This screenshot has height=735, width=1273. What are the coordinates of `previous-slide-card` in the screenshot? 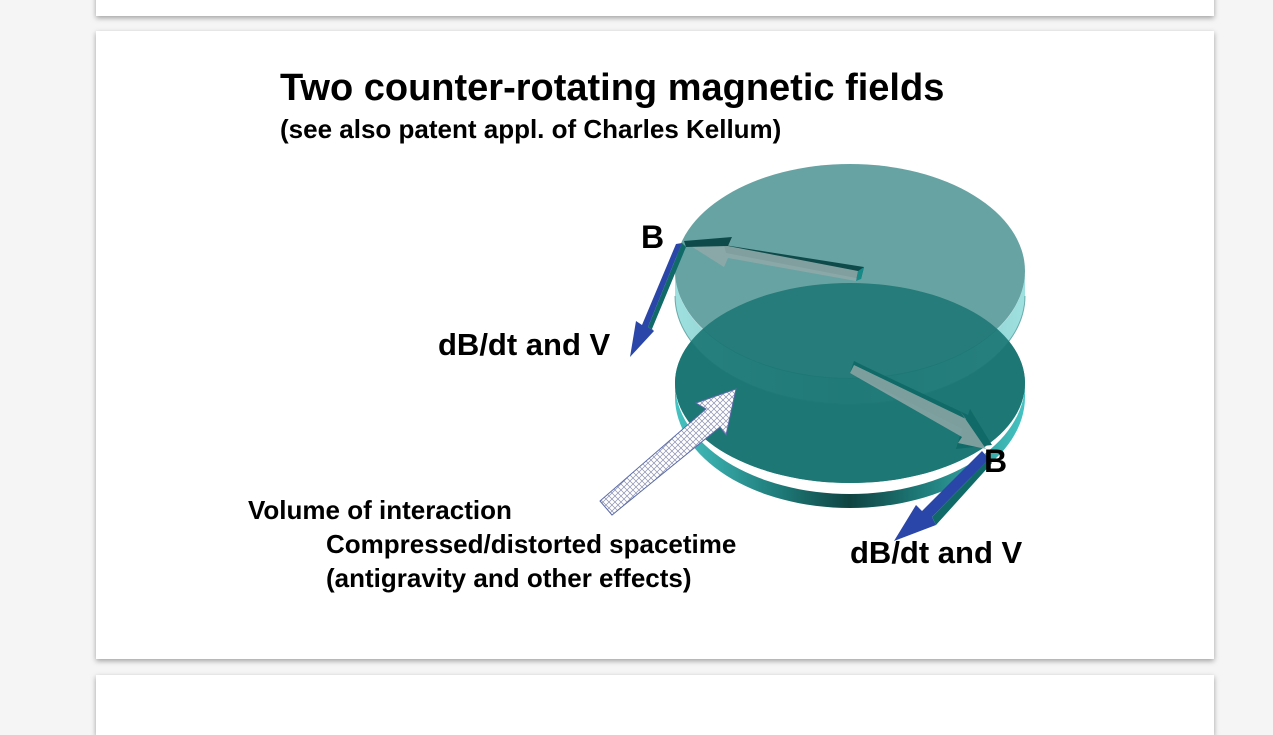 It's located at (655, 8).